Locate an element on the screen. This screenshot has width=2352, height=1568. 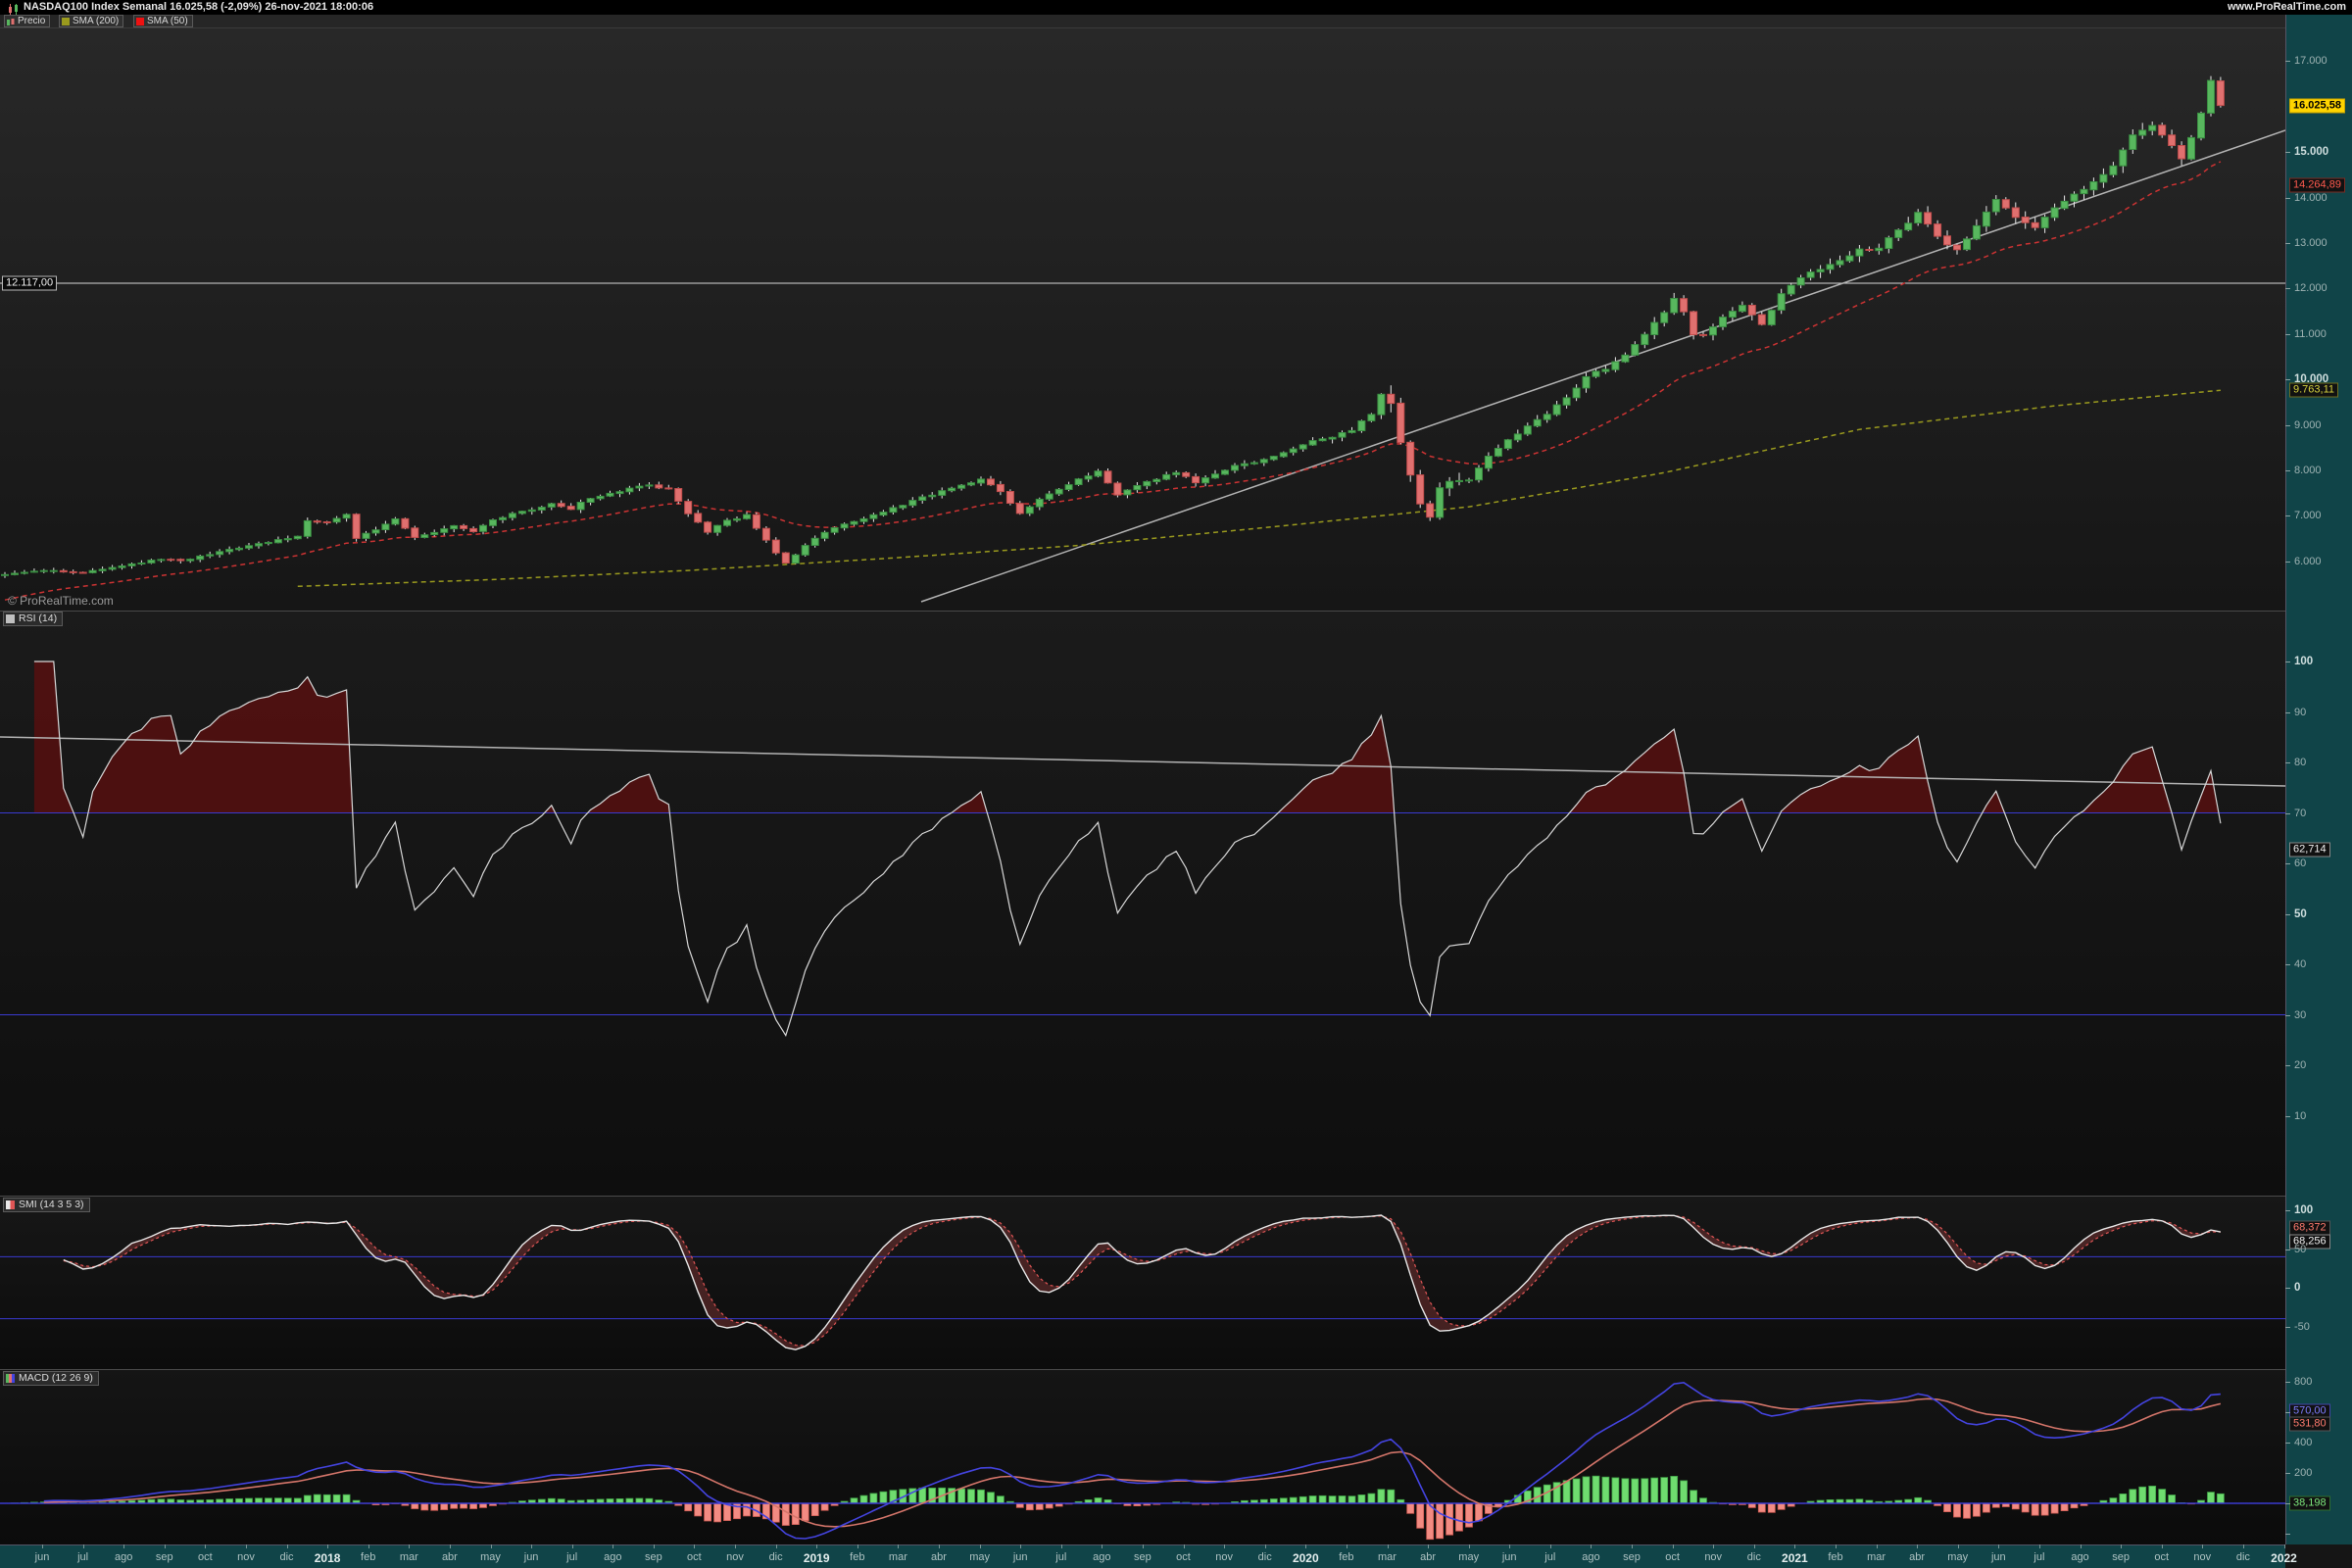
macd-line-value-label: 570,00 is located at coordinates (2309, 1410).